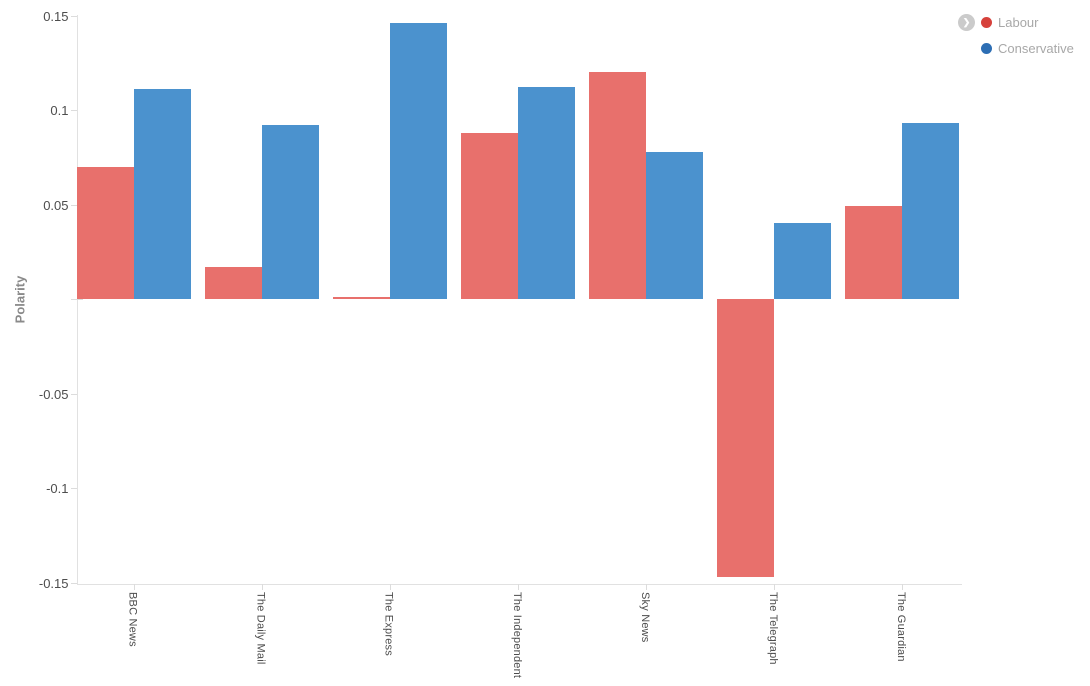 Image resolution: width=1090 pixels, height=686 pixels. Describe the element at coordinates (388, 624) in the screenshot. I see `x-tick-label-the-express: The Express` at that location.